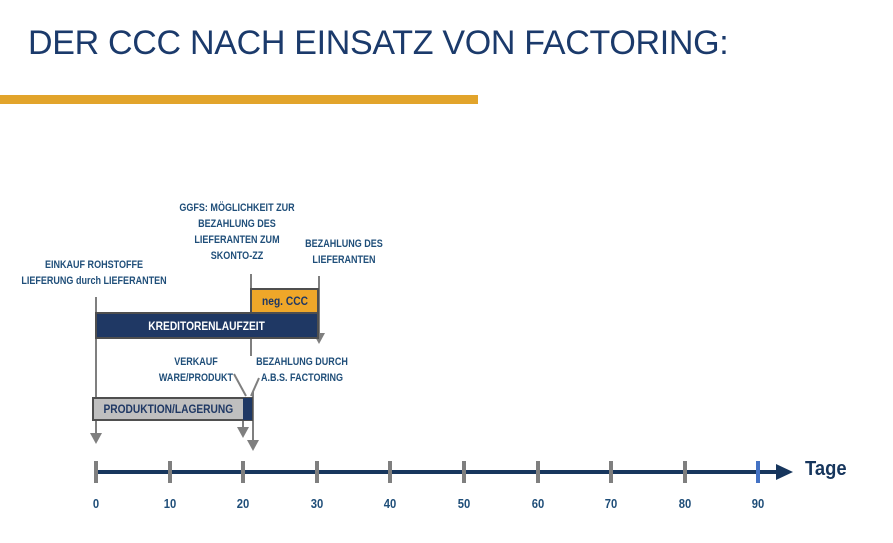 The width and height of the screenshot is (893, 543). I want to click on axis-tick-label: 10, so click(169, 504).